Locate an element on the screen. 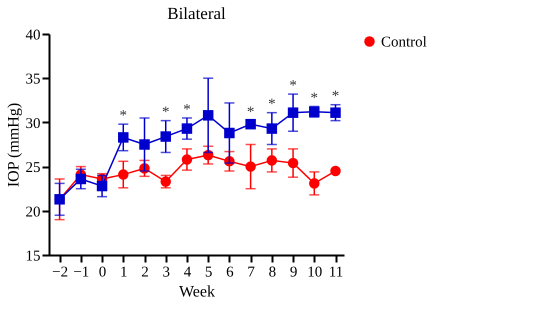  x-tick-label: 5 is located at coordinates (208, 272).